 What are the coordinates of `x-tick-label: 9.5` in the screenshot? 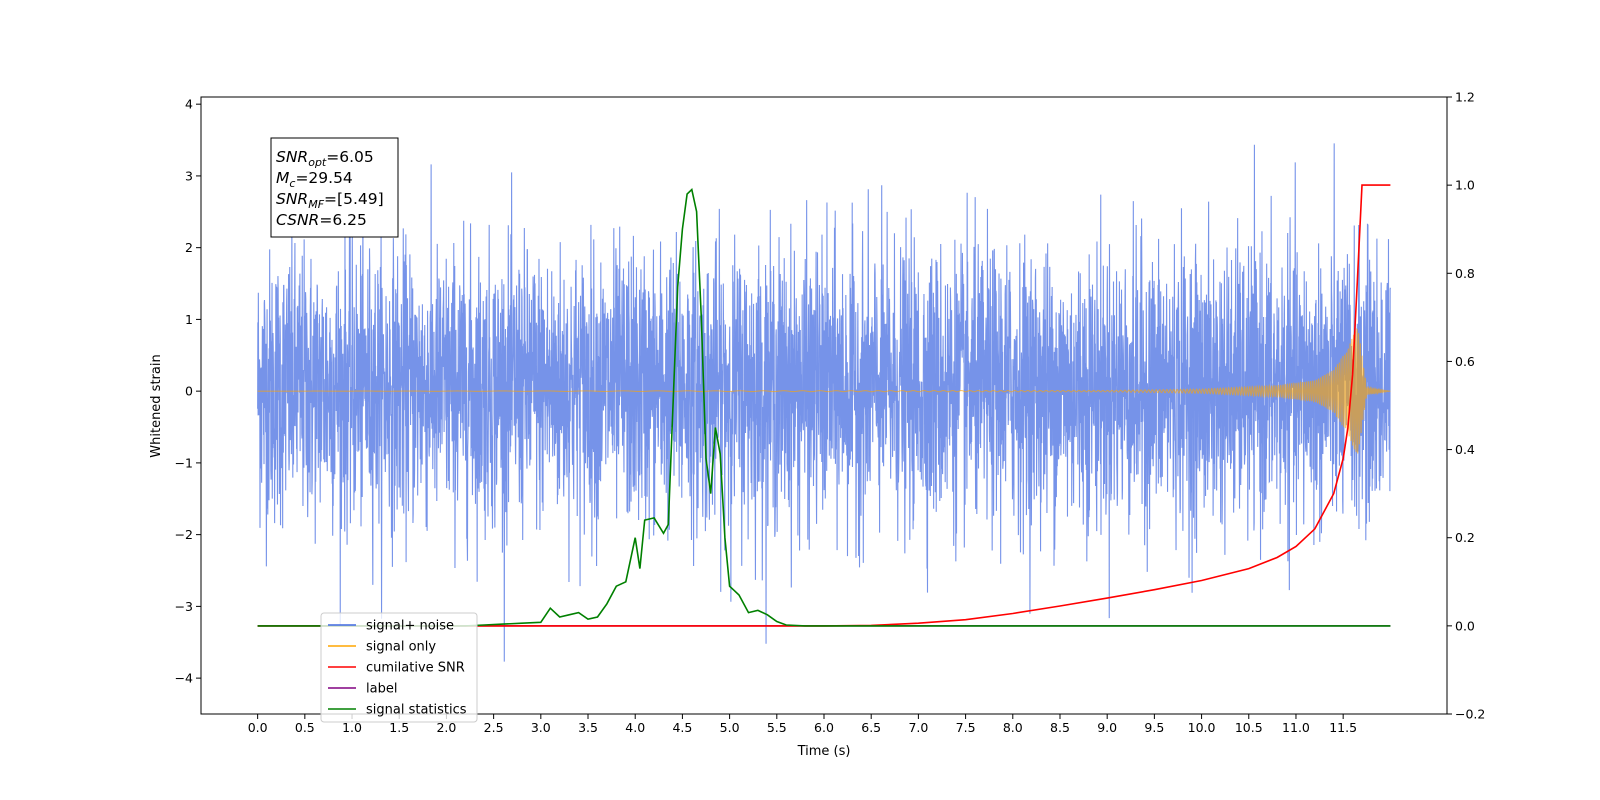 It's located at (1154, 727).